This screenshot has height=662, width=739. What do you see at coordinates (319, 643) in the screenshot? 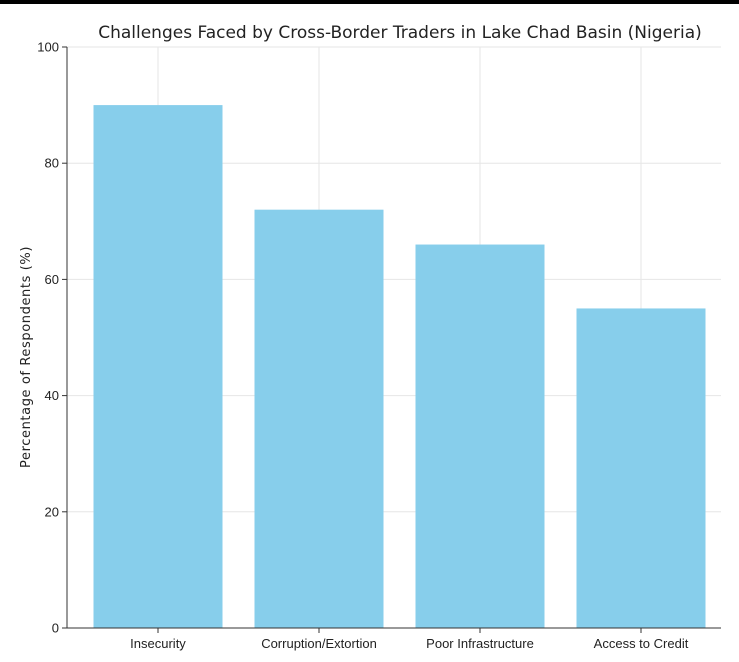
I see `x-tick-label-1: Corruption/Extortion` at bounding box center [319, 643].